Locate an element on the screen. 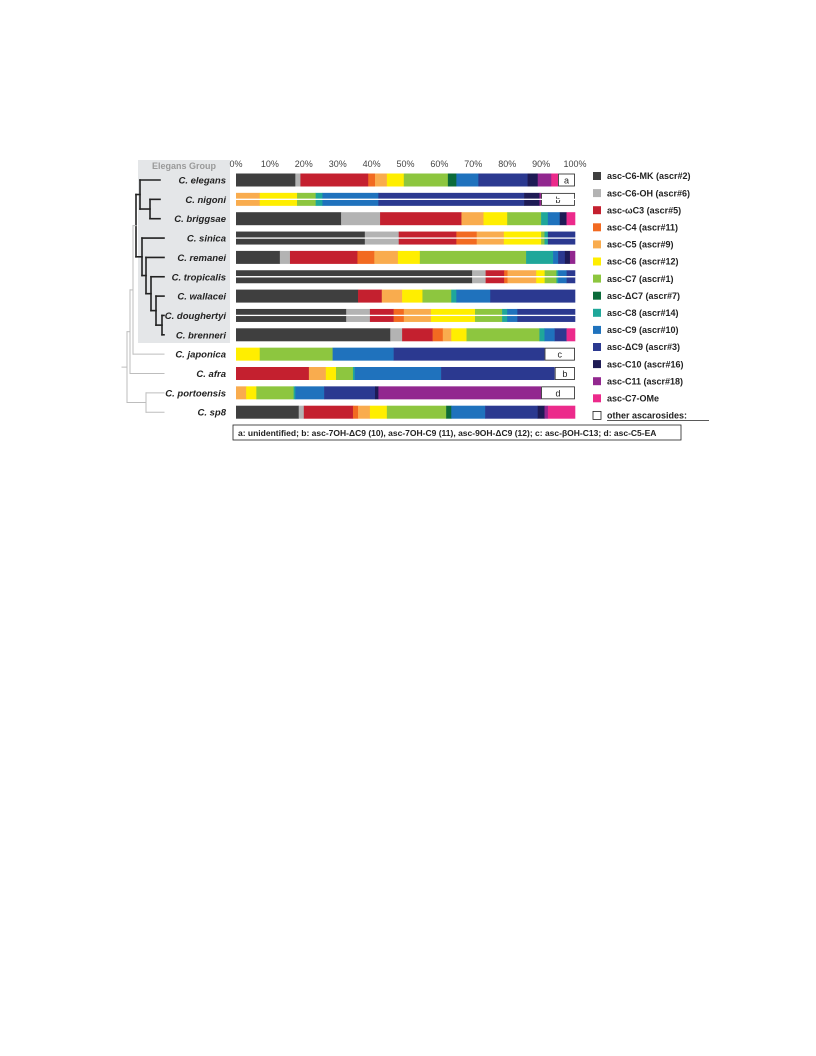 The width and height of the screenshot is (816, 1056). legend-label: asc-C7-OMe is located at coordinates (633, 399).